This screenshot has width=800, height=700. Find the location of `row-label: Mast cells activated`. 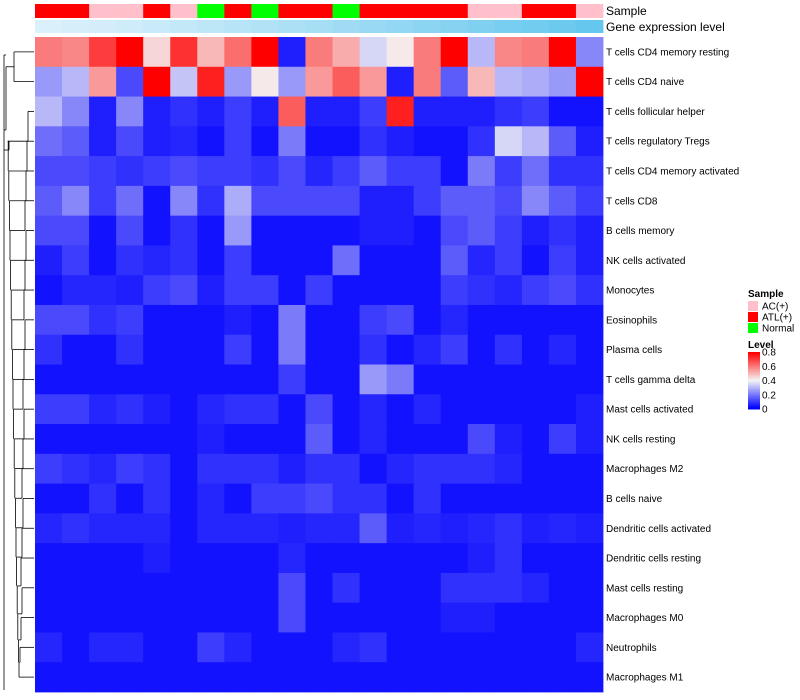

row-label: Mast cells activated is located at coordinates (649, 410).